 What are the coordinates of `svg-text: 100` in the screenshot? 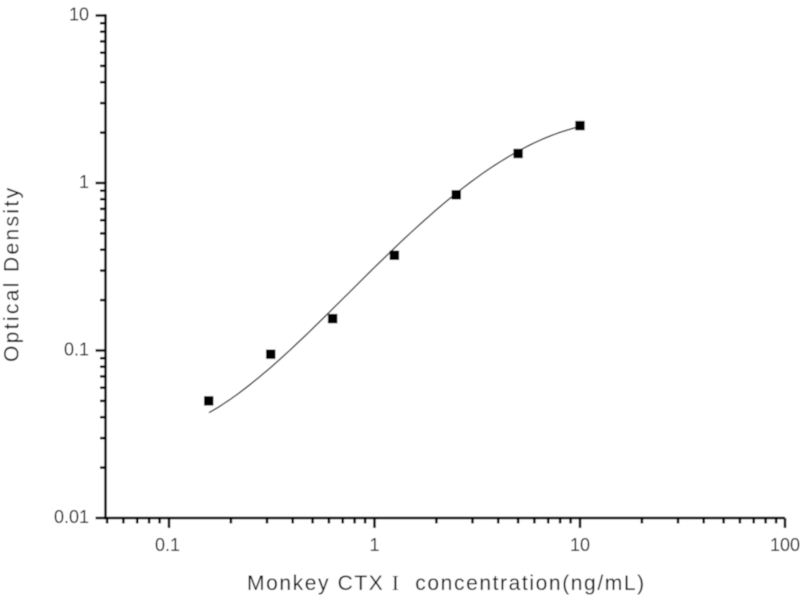 It's located at (785, 545).